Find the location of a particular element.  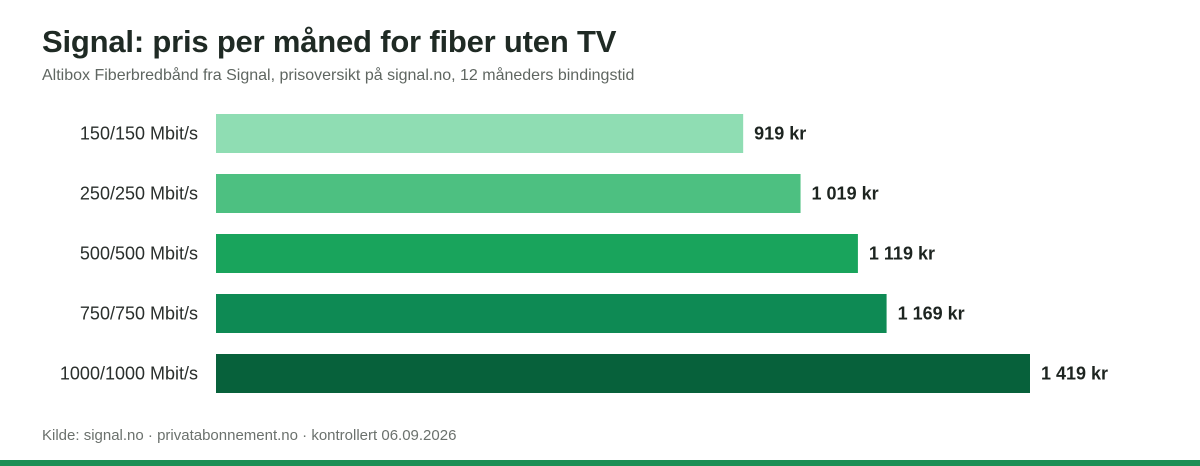

value-label: 1 419 kr is located at coordinates (1074, 374).